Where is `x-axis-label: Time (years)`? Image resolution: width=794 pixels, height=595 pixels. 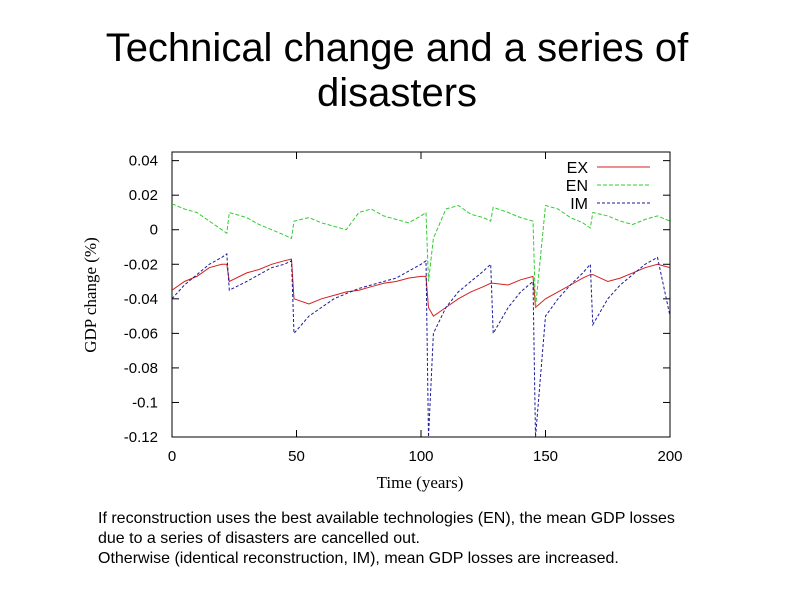 x-axis-label: Time (years) is located at coordinates (420, 482).